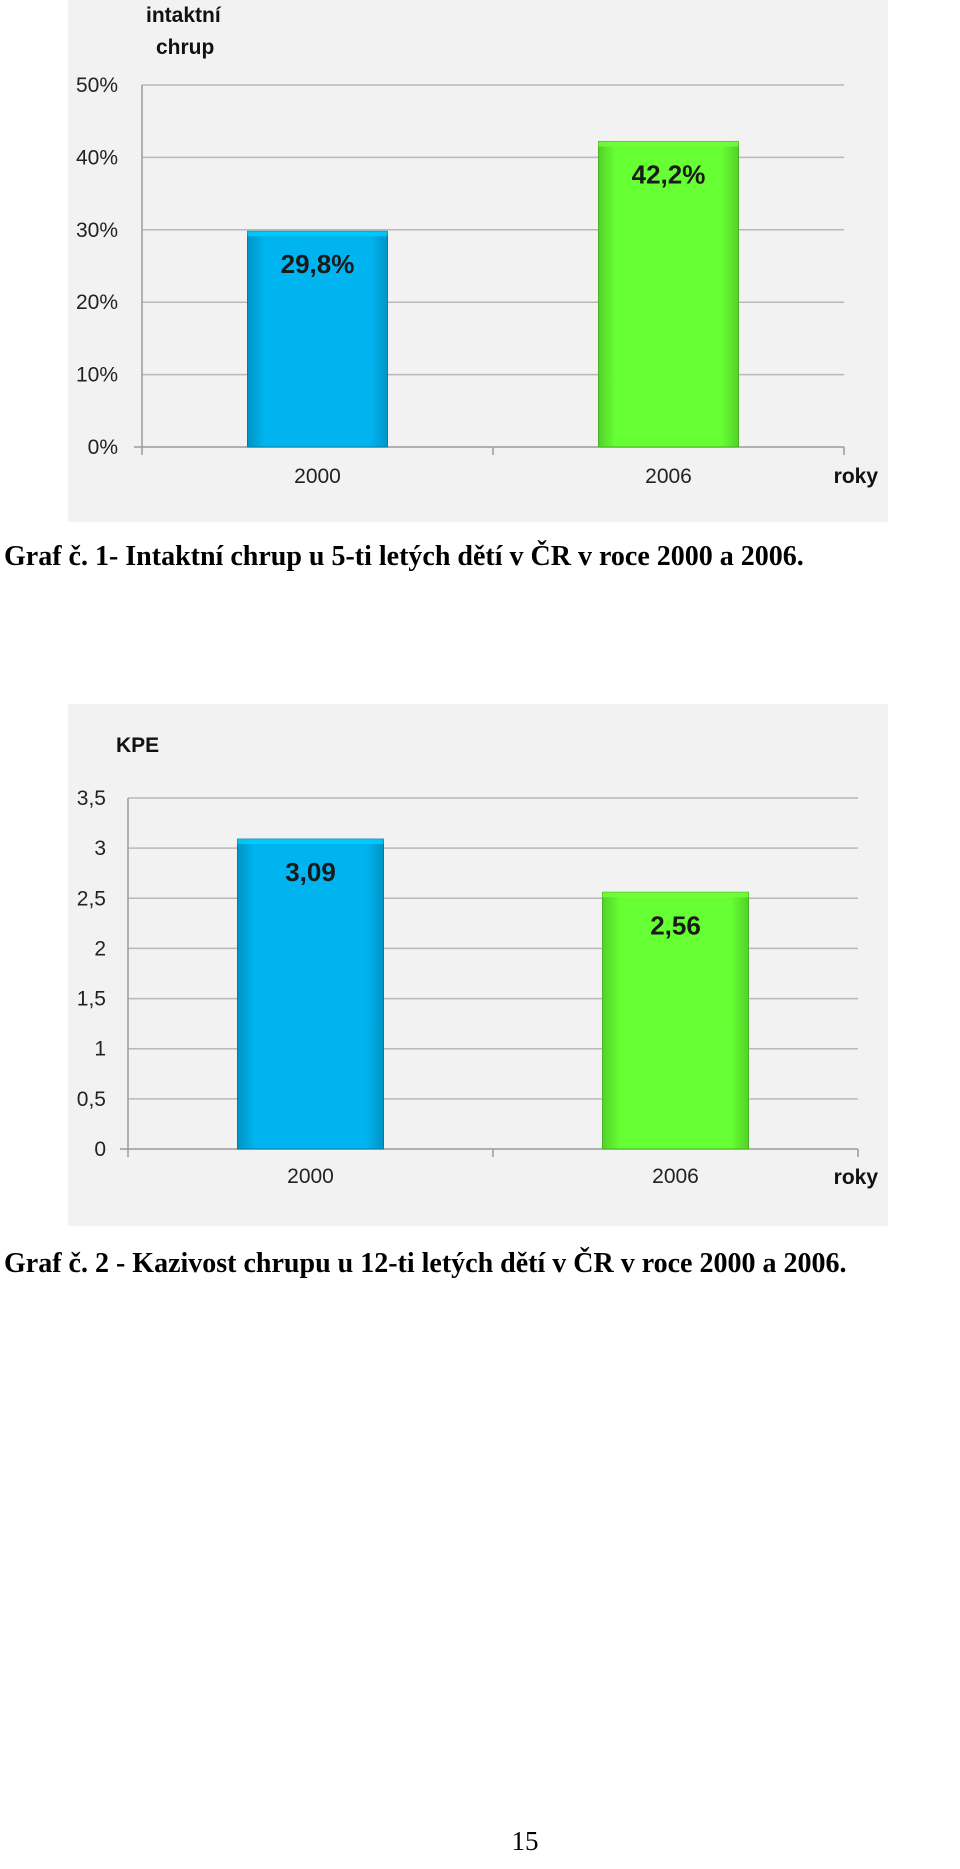  I want to click on y-tick-label: 50%, so click(97, 85).